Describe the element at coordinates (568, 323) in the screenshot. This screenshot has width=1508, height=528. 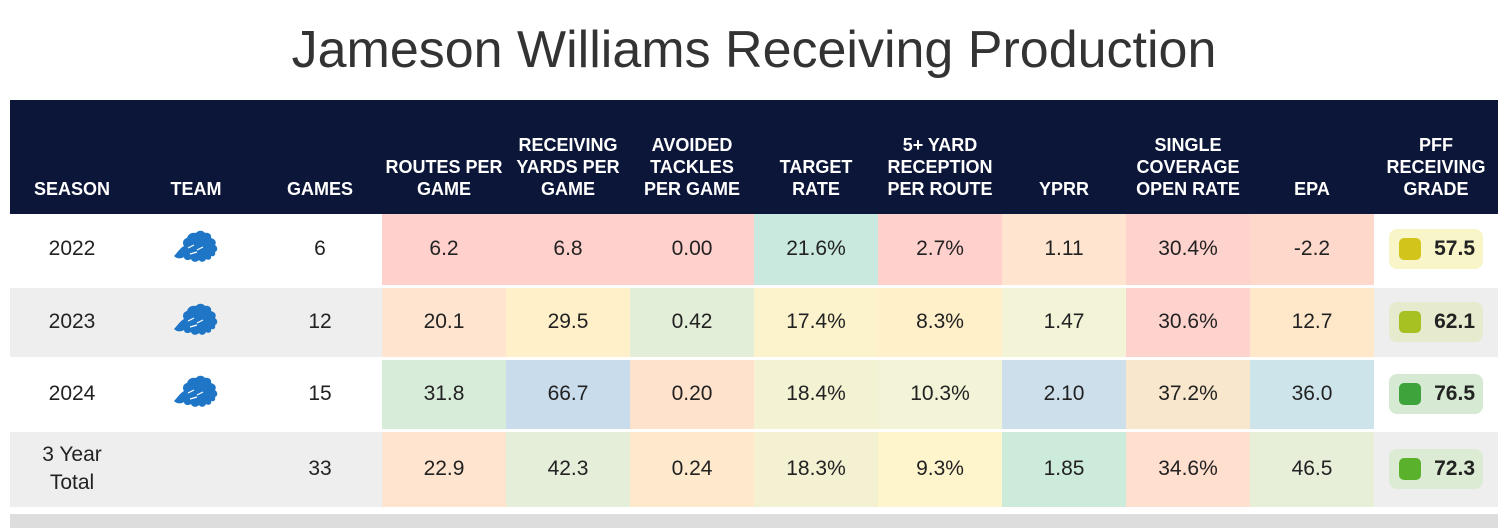
I see `receiving-yards-per-game-cell: 29.5` at that location.